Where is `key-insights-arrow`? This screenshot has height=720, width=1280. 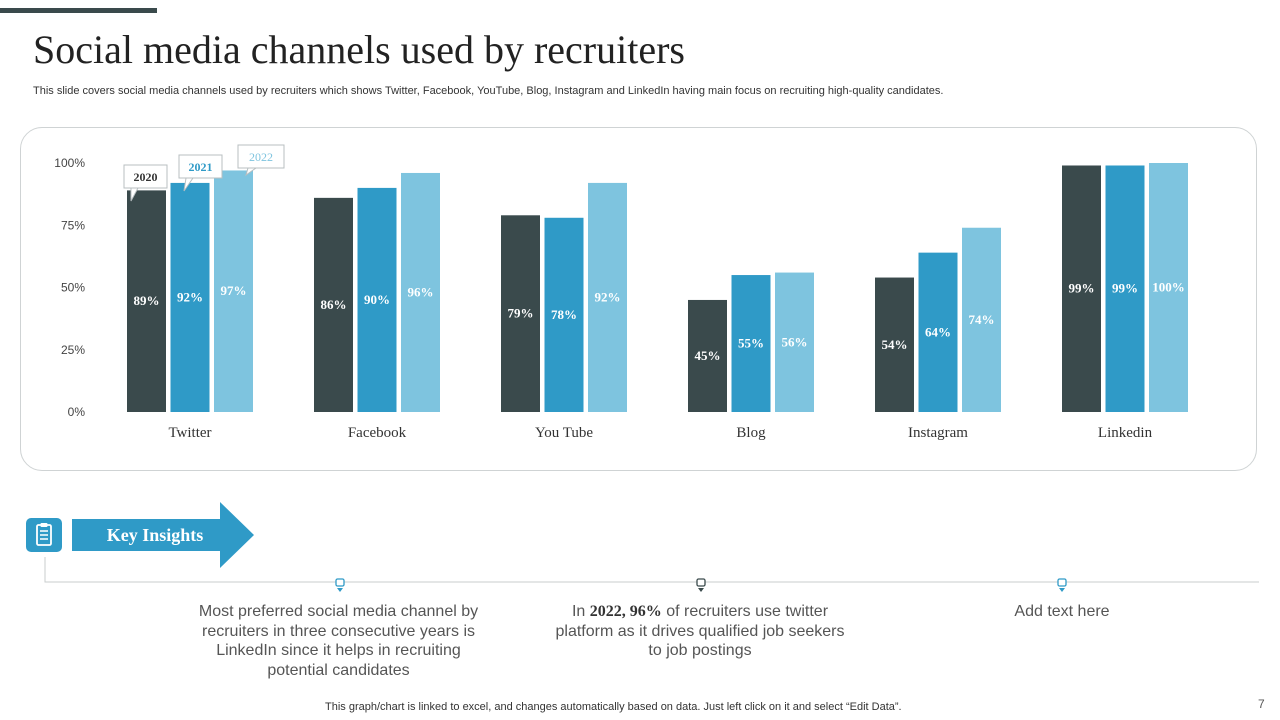
key-insights-arrow is located at coordinates (163, 535).